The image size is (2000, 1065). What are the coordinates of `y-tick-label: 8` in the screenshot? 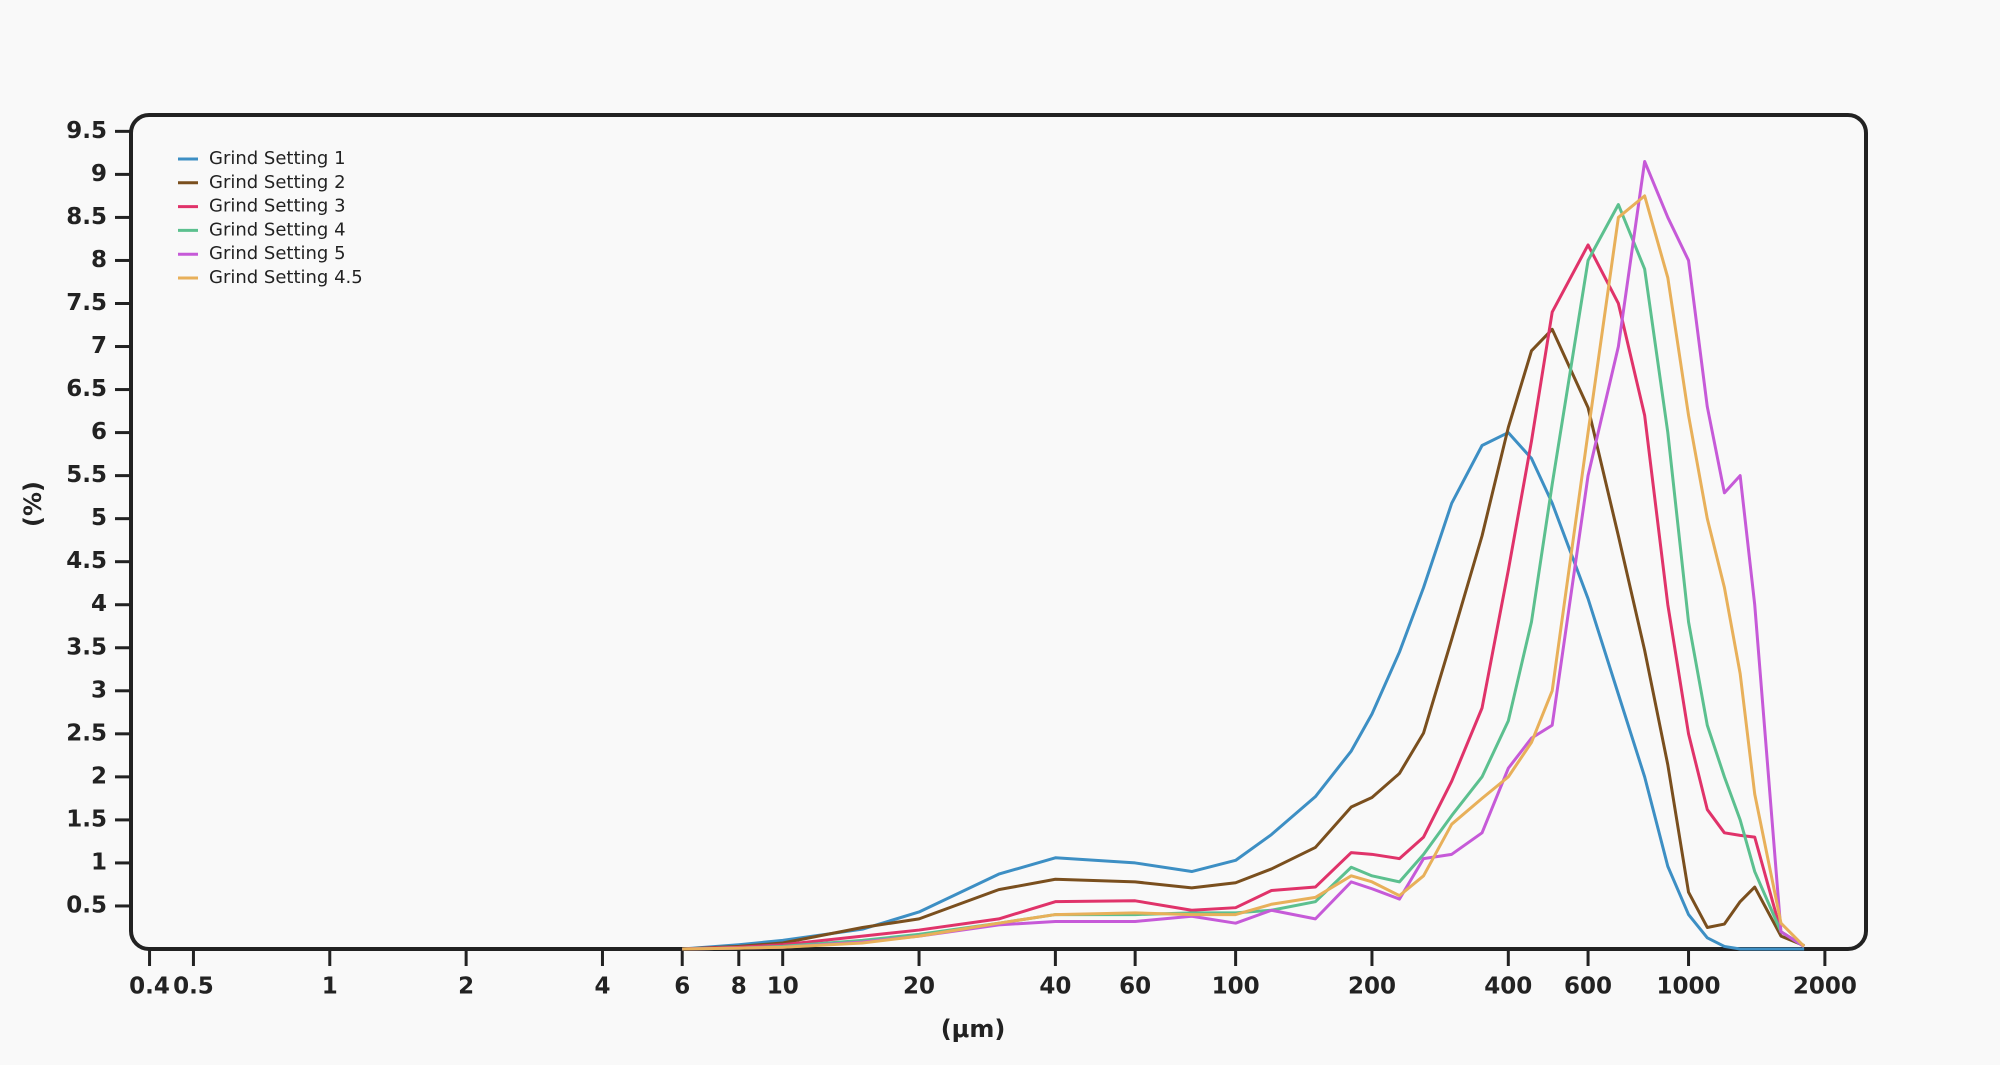 It's located at (99, 260).